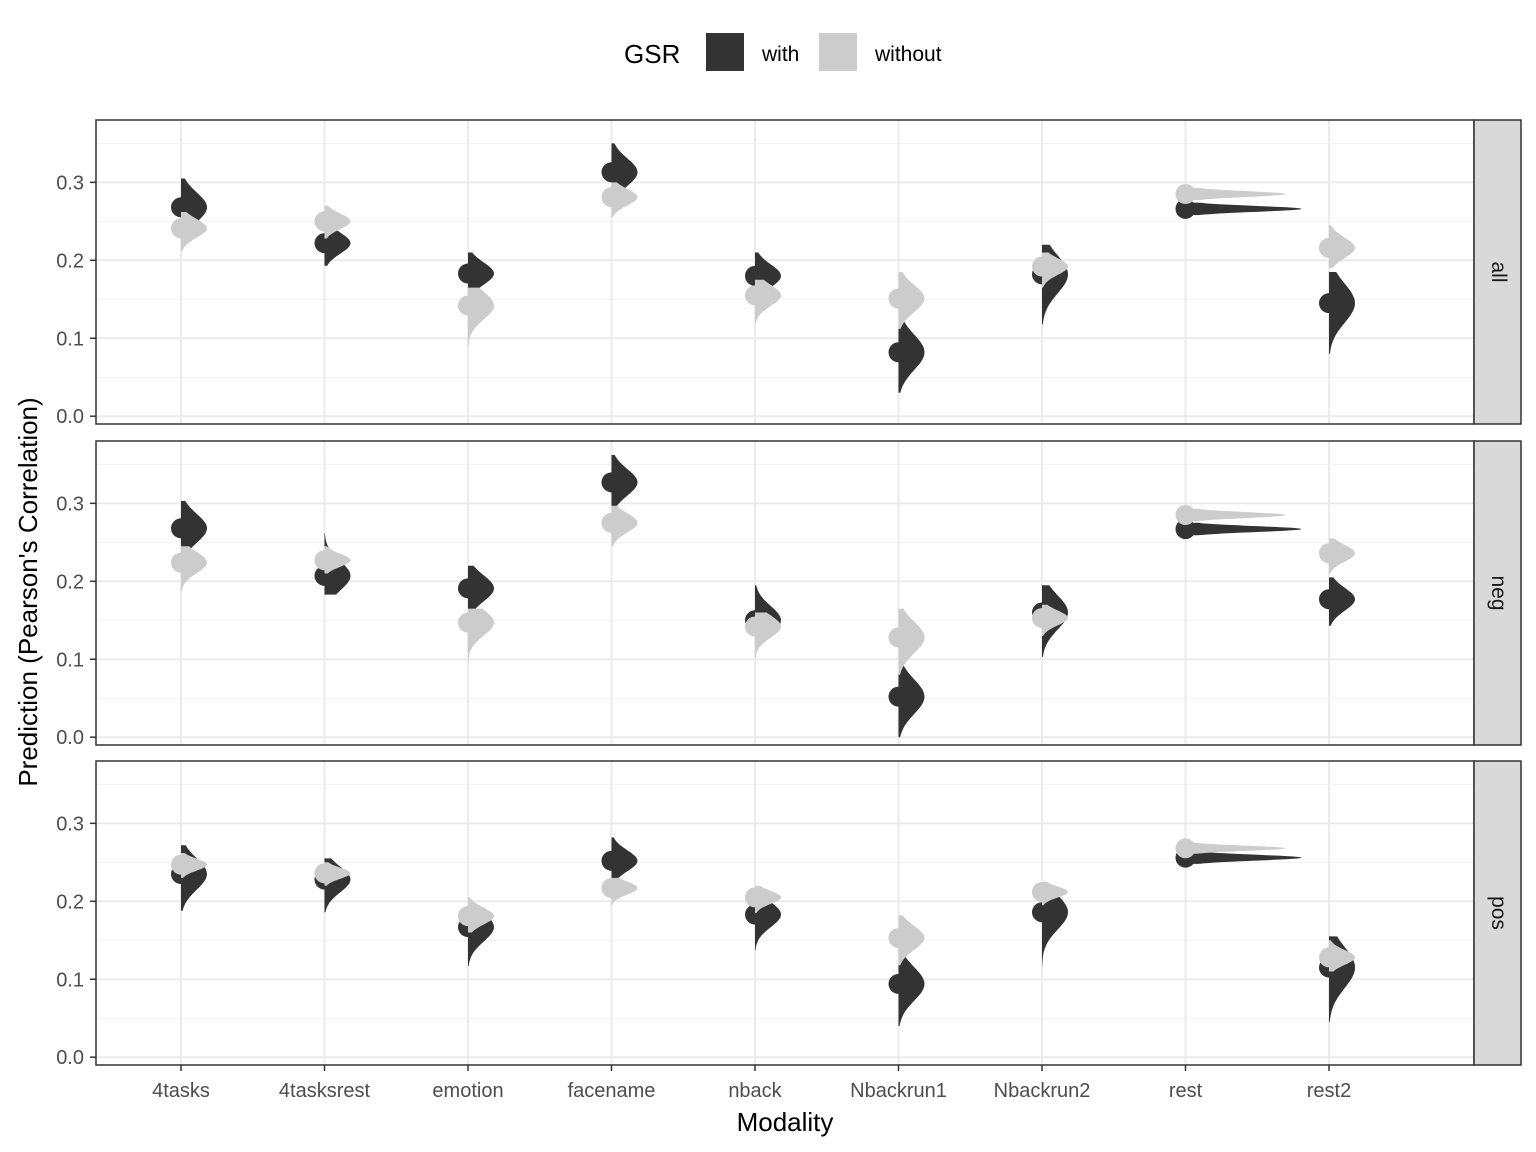 Image resolution: width=1536 pixels, height=1152 pixels. Describe the element at coordinates (324, 243) in the screenshot. I see `mean-point-with-4tasksrest` at that location.